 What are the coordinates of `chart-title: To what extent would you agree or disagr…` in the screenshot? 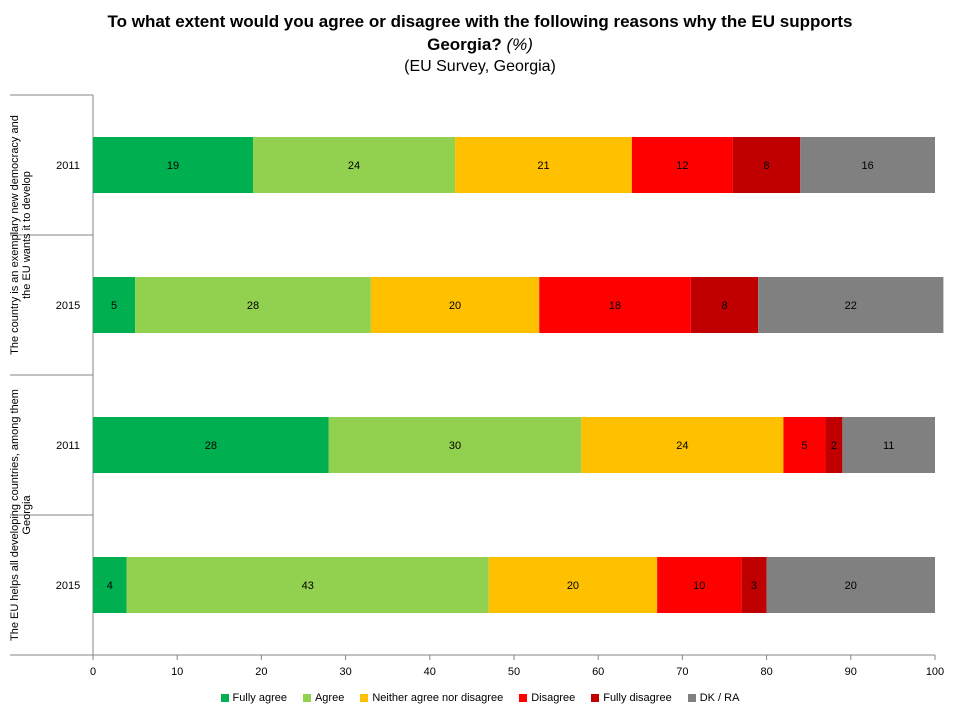 It's located at (480, 44).